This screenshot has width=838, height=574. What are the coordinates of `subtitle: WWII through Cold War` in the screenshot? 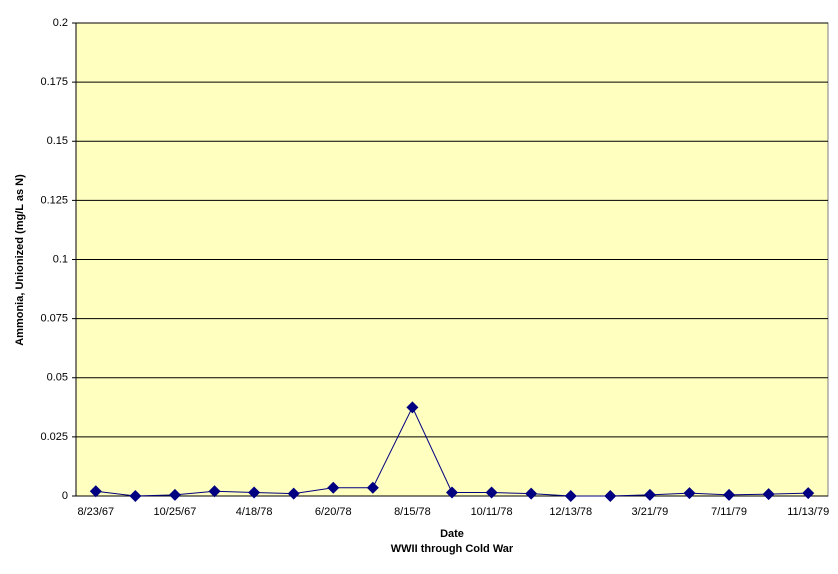 It's located at (452, 549).